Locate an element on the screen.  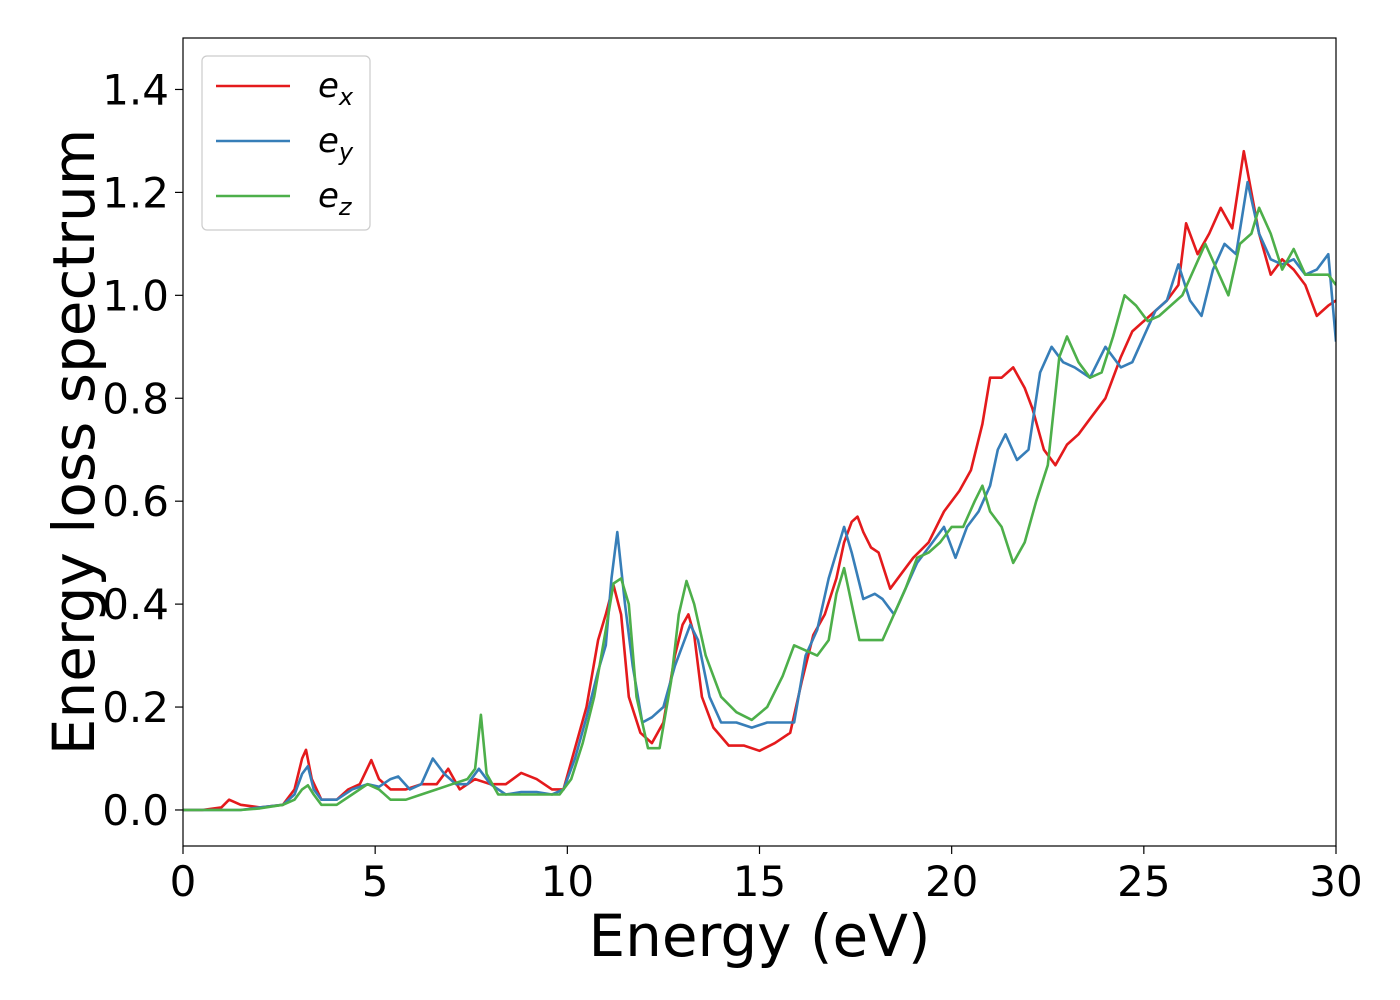
y-tick-label: 0.0 is located at coordinates (135, 810).